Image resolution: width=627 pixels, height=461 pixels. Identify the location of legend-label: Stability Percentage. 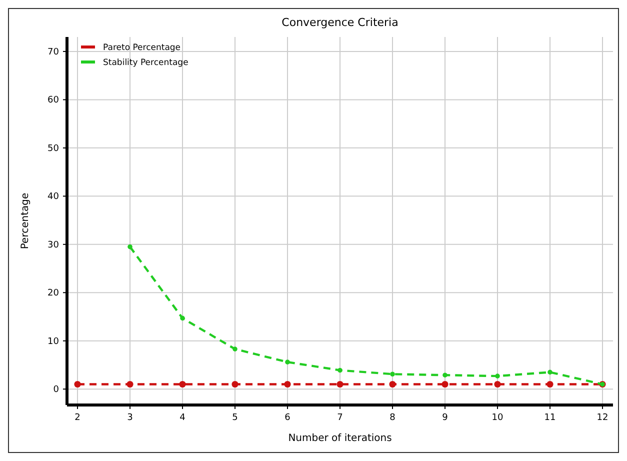
(145, 63).